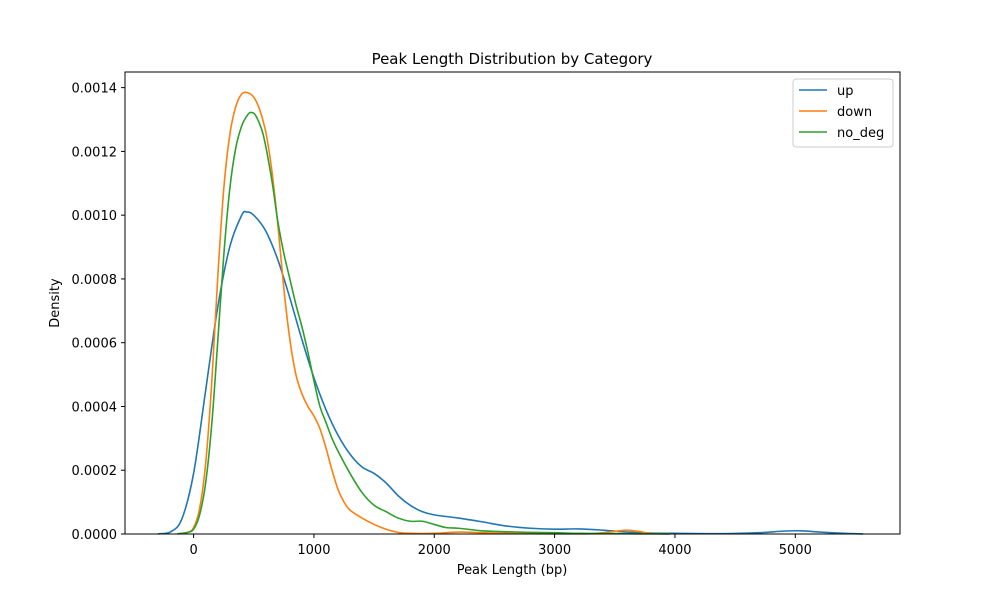  What do you see at coordinates (845, 91) in the screenshot?
I see `legend-label-up: up` at bounding box center [845, 91].